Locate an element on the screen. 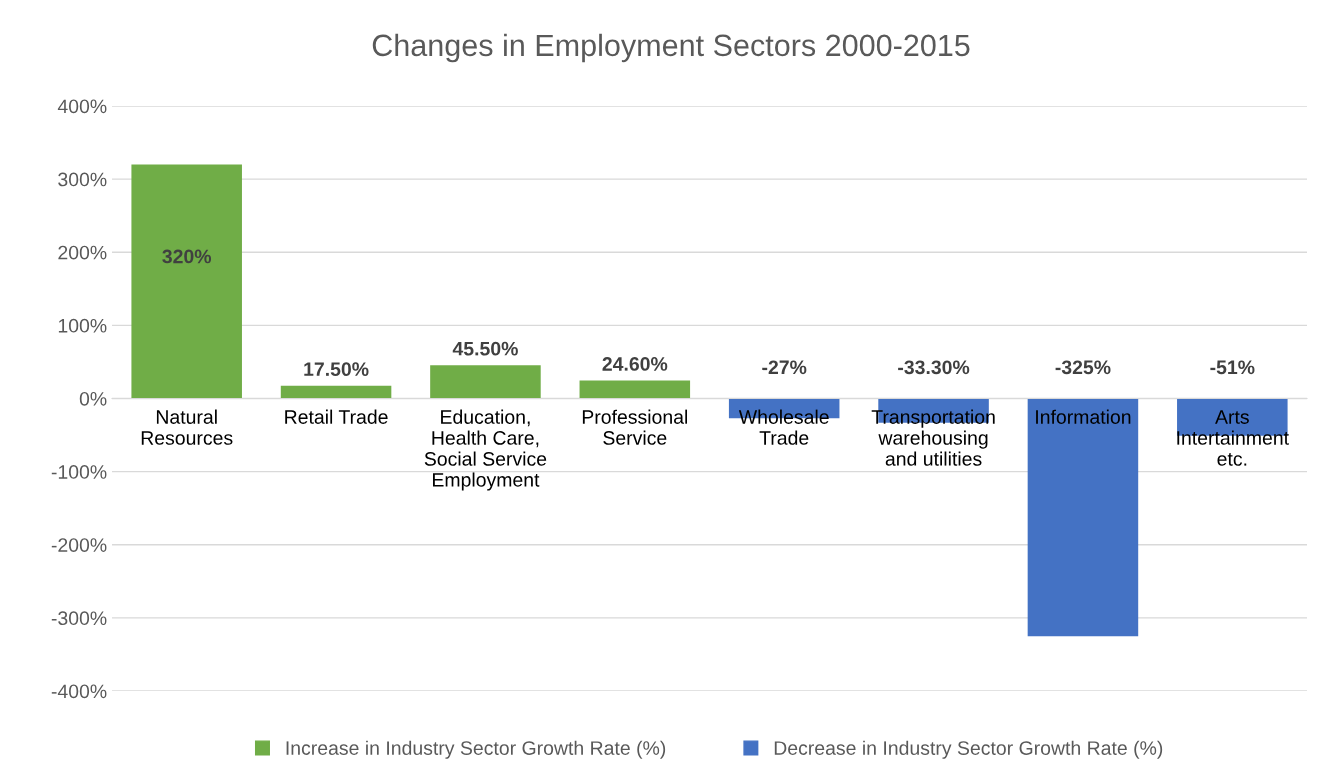 The height and width of the screenshot is (779, 1342). data-label: 17.50% is located at coordinates (336, 369).